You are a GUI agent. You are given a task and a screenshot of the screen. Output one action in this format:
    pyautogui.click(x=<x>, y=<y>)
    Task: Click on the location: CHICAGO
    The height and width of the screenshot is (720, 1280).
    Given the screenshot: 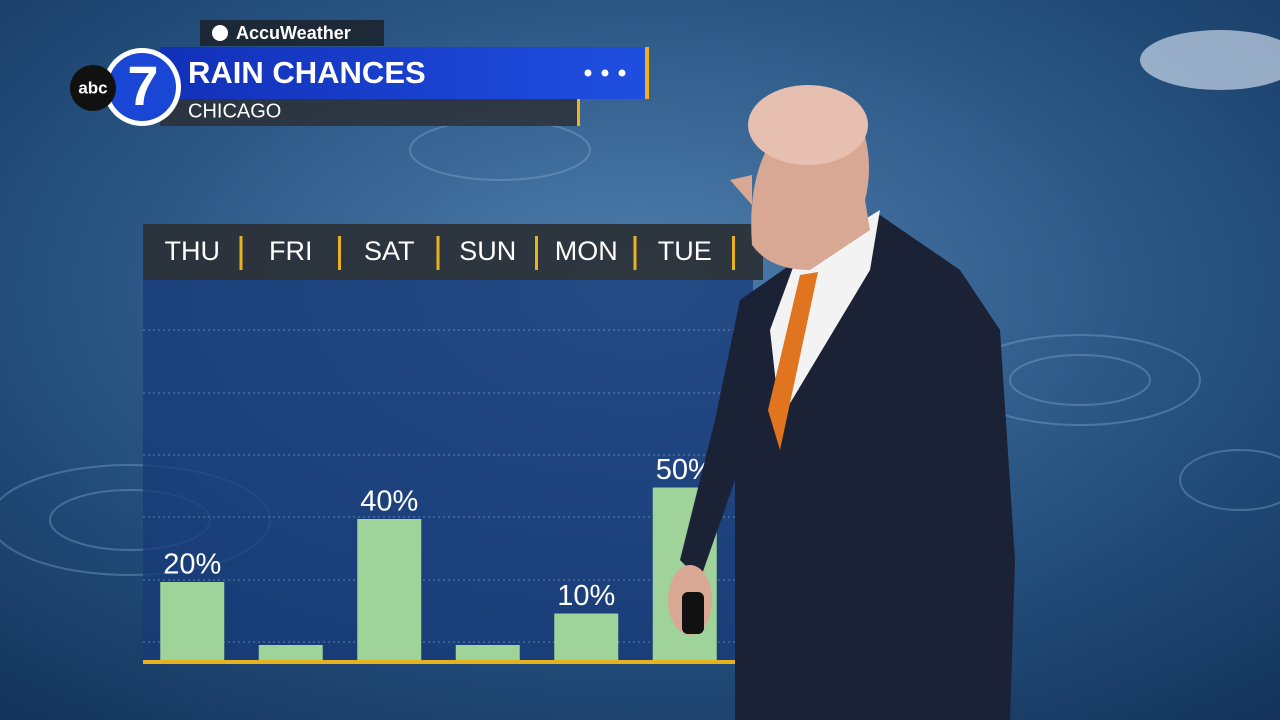 What is the action you would take?
    pyautogui.click(x=234, y=111)
    